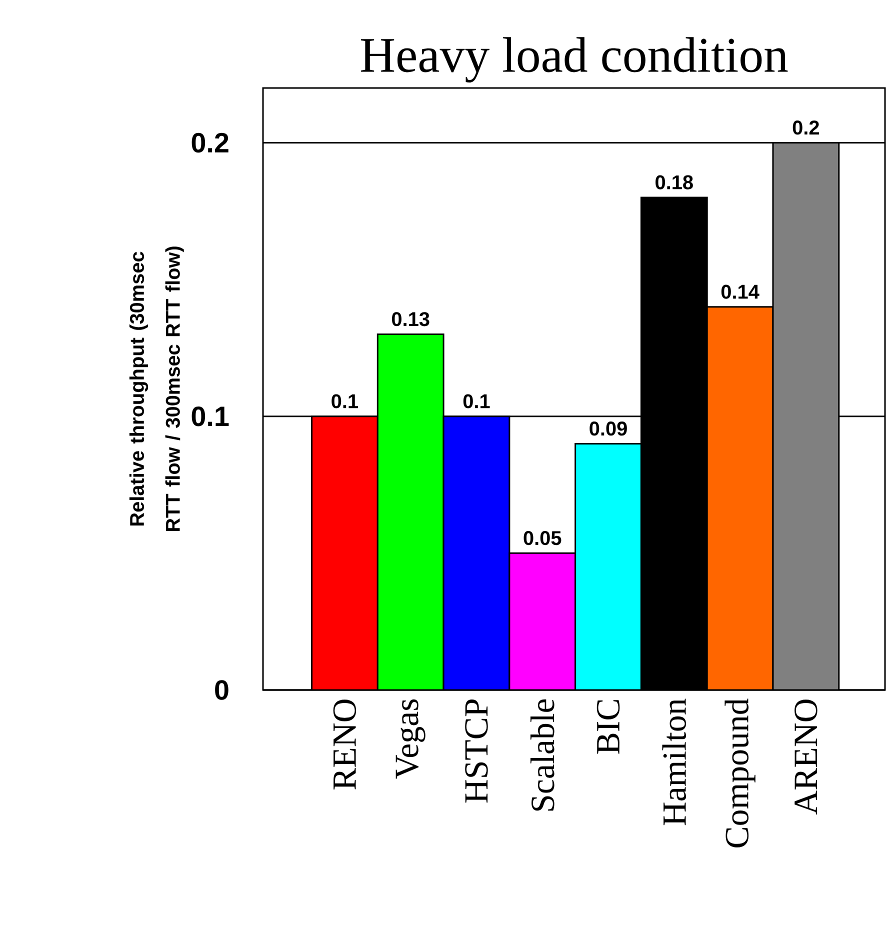 This screenshot has width=887, height=928. Describe the element at coordinates (740, 291) in the screenshot. I see `data-label: 0.14` at that location.